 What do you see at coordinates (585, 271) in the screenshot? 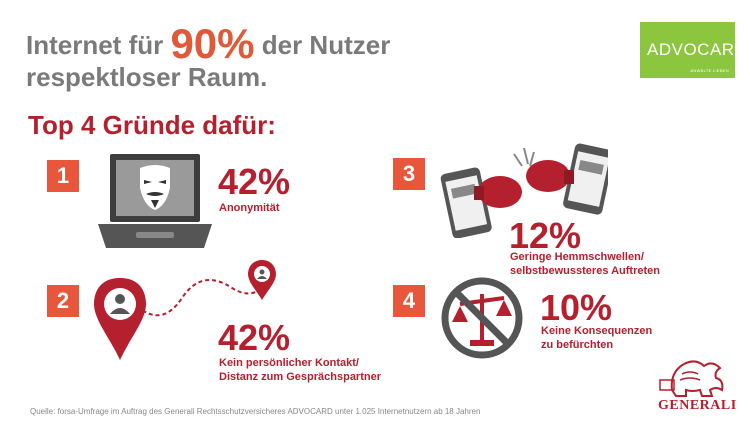
I see `reason-3-label-line-2: selbstbewussteres Auftreten` at bounding box center [585, 271].